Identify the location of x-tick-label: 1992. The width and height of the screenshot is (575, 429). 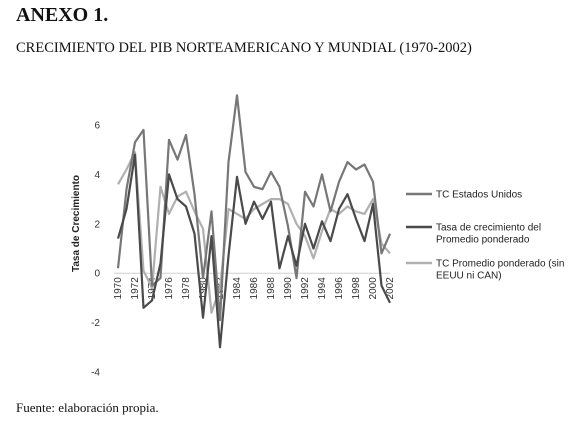
(305, 288).